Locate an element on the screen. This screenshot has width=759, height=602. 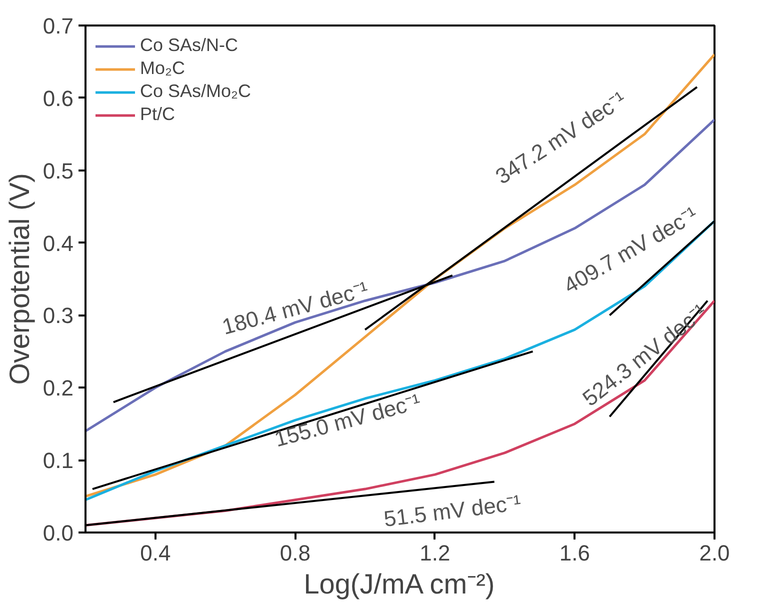
legend-label: Pt/C is located at coordinates (158, 114).